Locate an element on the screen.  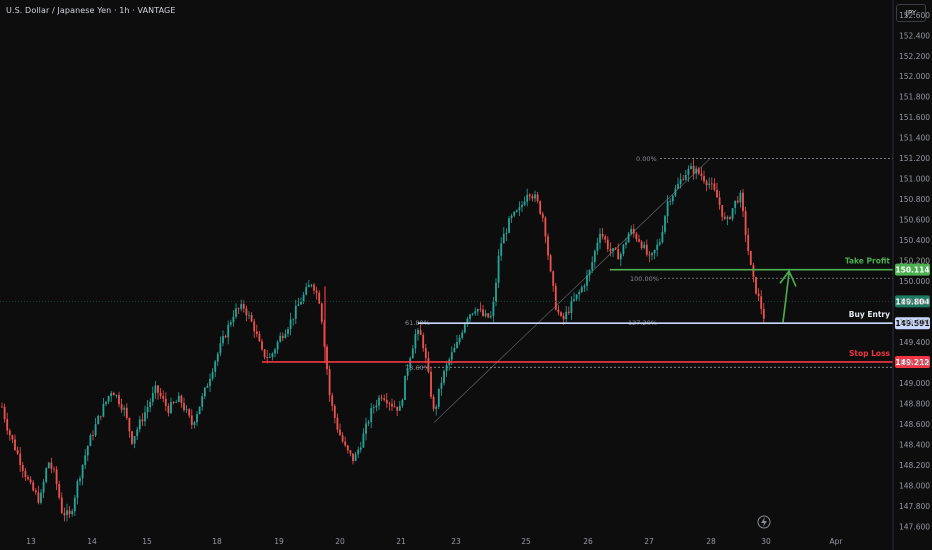
time-axis: 13 14 15 18 19 20 21 23 25 26 27 28 30 Apr is located at coordinates (434, 541).